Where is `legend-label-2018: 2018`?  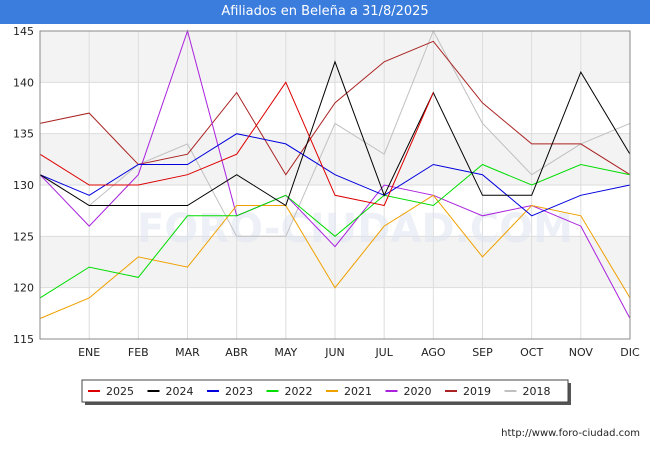
legend-label-2018: 2018 is located at coordinates (537, 391).